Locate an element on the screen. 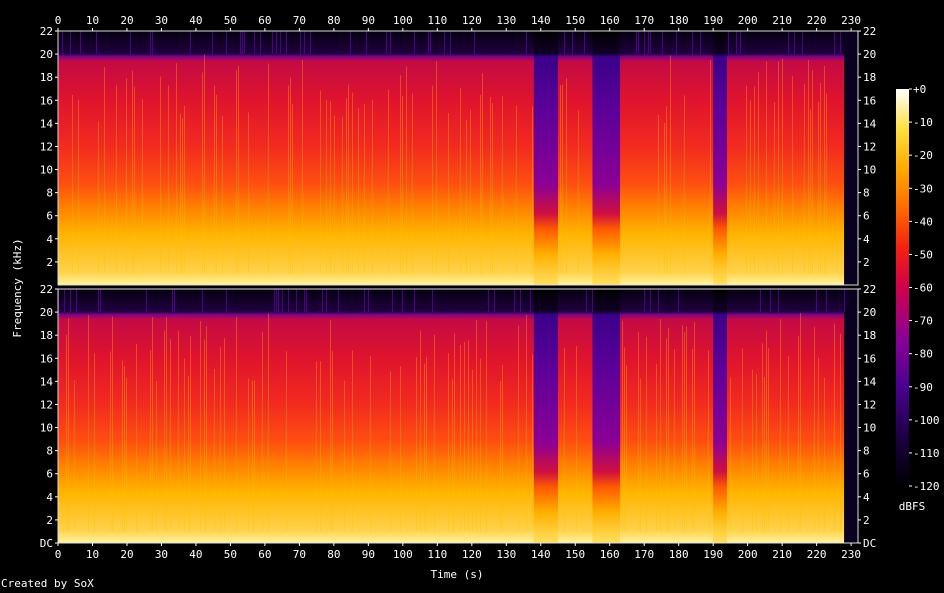 The image size is (944, 593). silence-region is located at coordinates (851, 158).